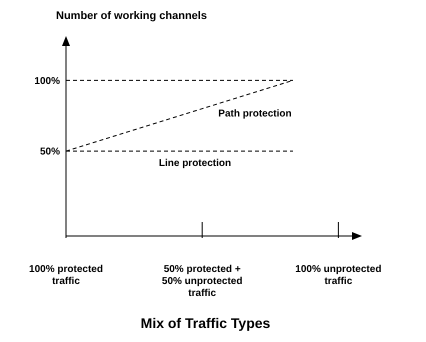  What do you see at coordinates (255, 114) in the screenshot?
I see `series-label: Path protection` at bounding box center [255, 114].